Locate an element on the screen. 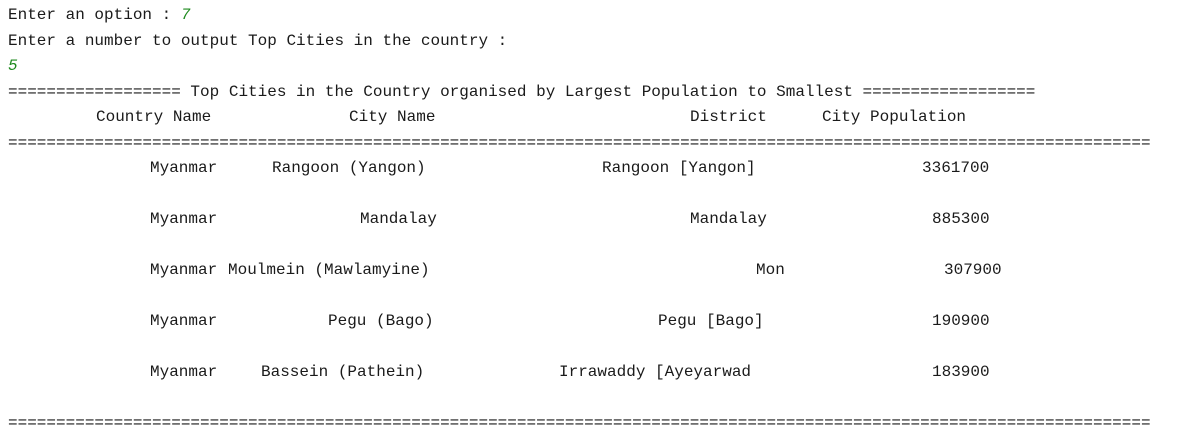  row-city: Moulmein (Mawlamyine) is located at coordinates (329, 270).